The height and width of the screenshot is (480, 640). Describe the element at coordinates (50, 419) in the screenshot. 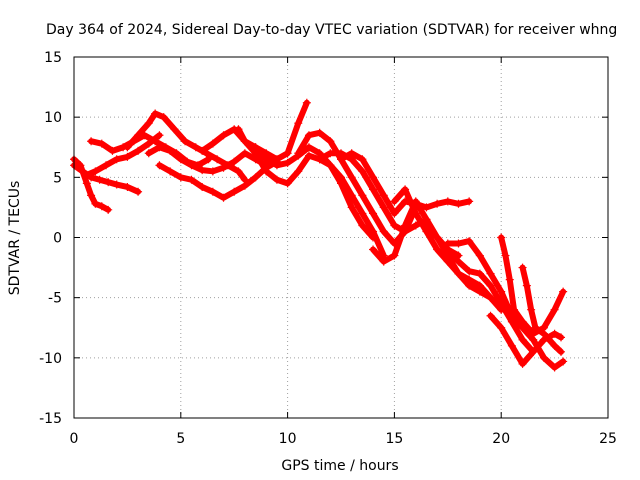

I see `y-tick-label: -15` at that location.